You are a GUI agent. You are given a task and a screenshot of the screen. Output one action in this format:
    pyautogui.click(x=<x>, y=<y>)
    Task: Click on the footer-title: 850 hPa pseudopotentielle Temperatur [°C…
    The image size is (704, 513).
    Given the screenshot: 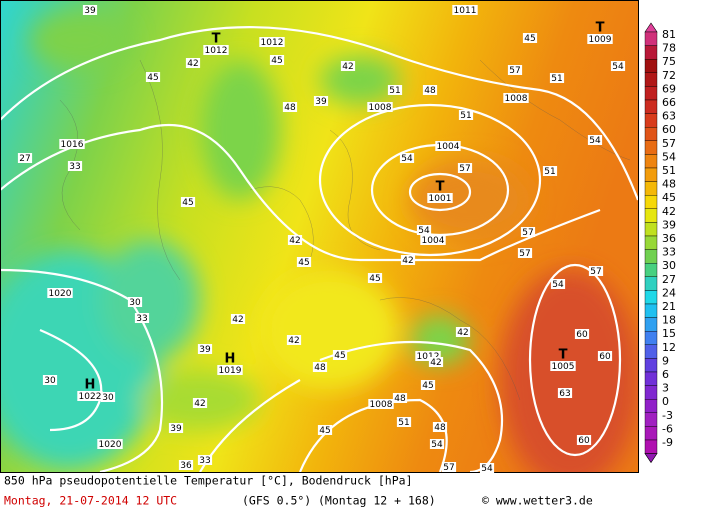 What is the action you would take?
    pyautogui.click(x=208, y=481)
    